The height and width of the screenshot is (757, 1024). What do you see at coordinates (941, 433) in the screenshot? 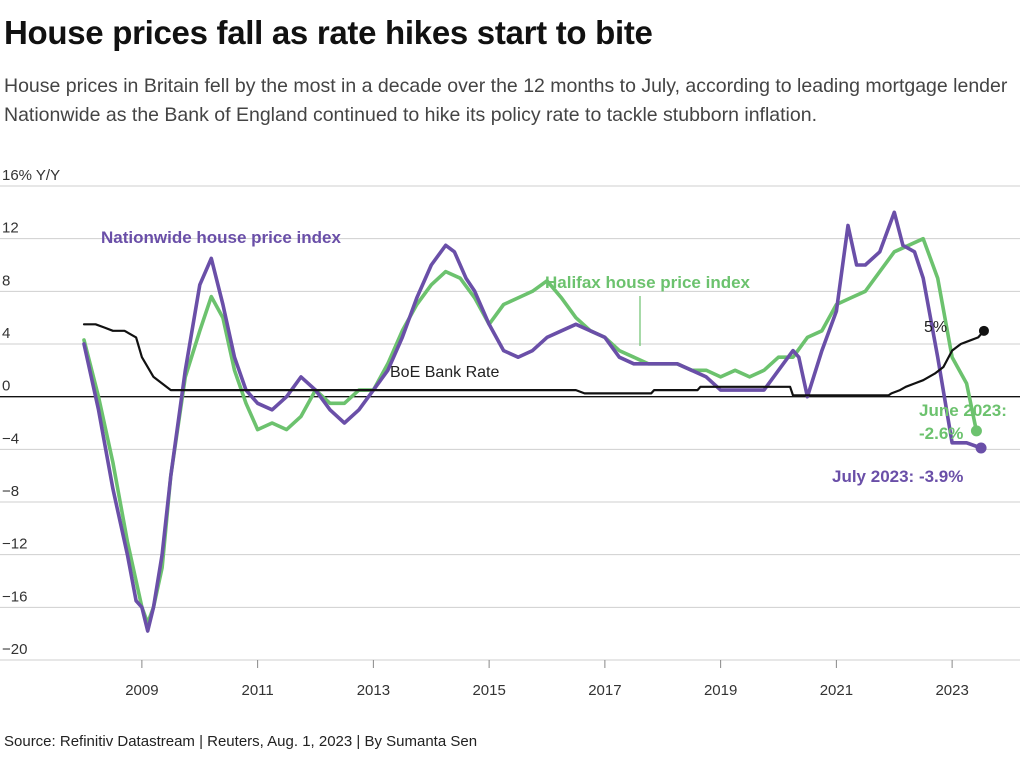
I see `halifax-end-label-line2: -2.6%` at bounding box center [941, 433].